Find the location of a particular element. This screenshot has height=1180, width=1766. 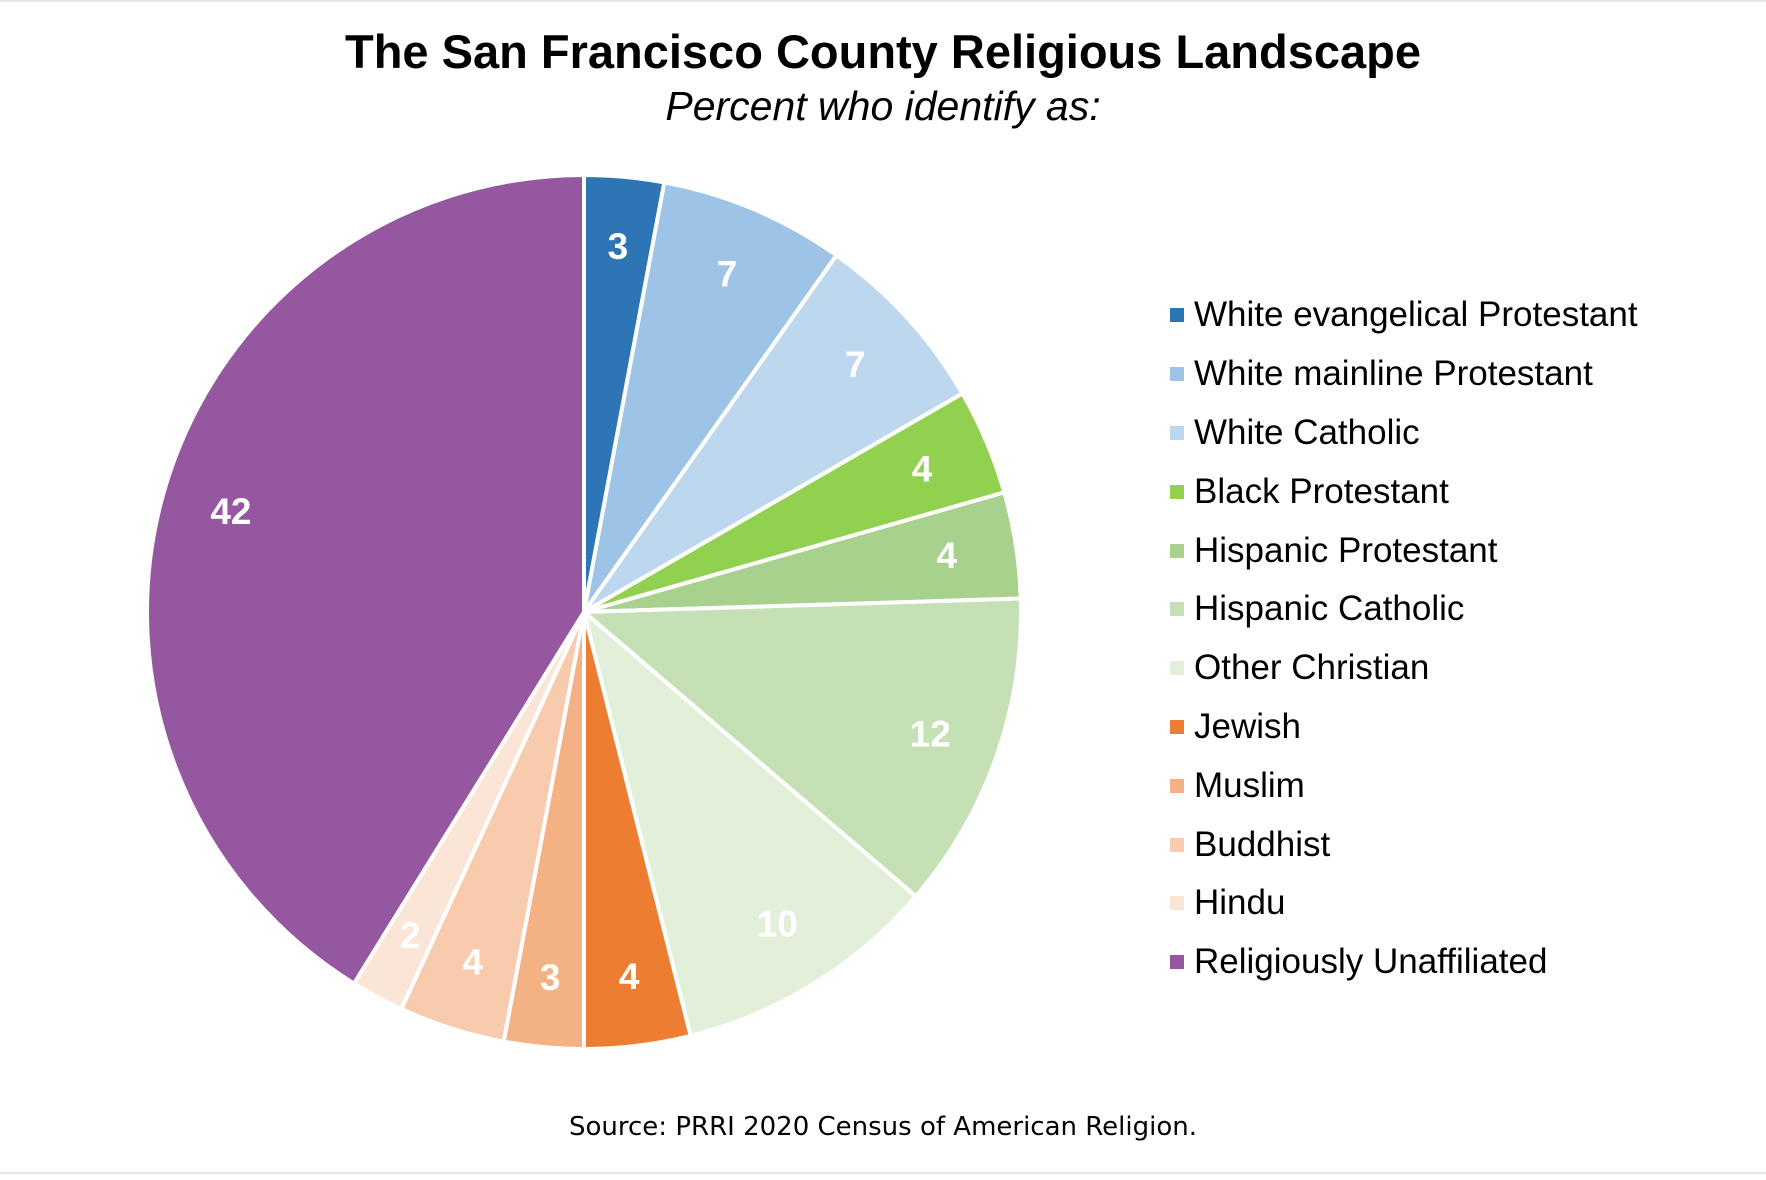

legend-item-buddhist: Buddhist is located at coordinates (1404, 844).